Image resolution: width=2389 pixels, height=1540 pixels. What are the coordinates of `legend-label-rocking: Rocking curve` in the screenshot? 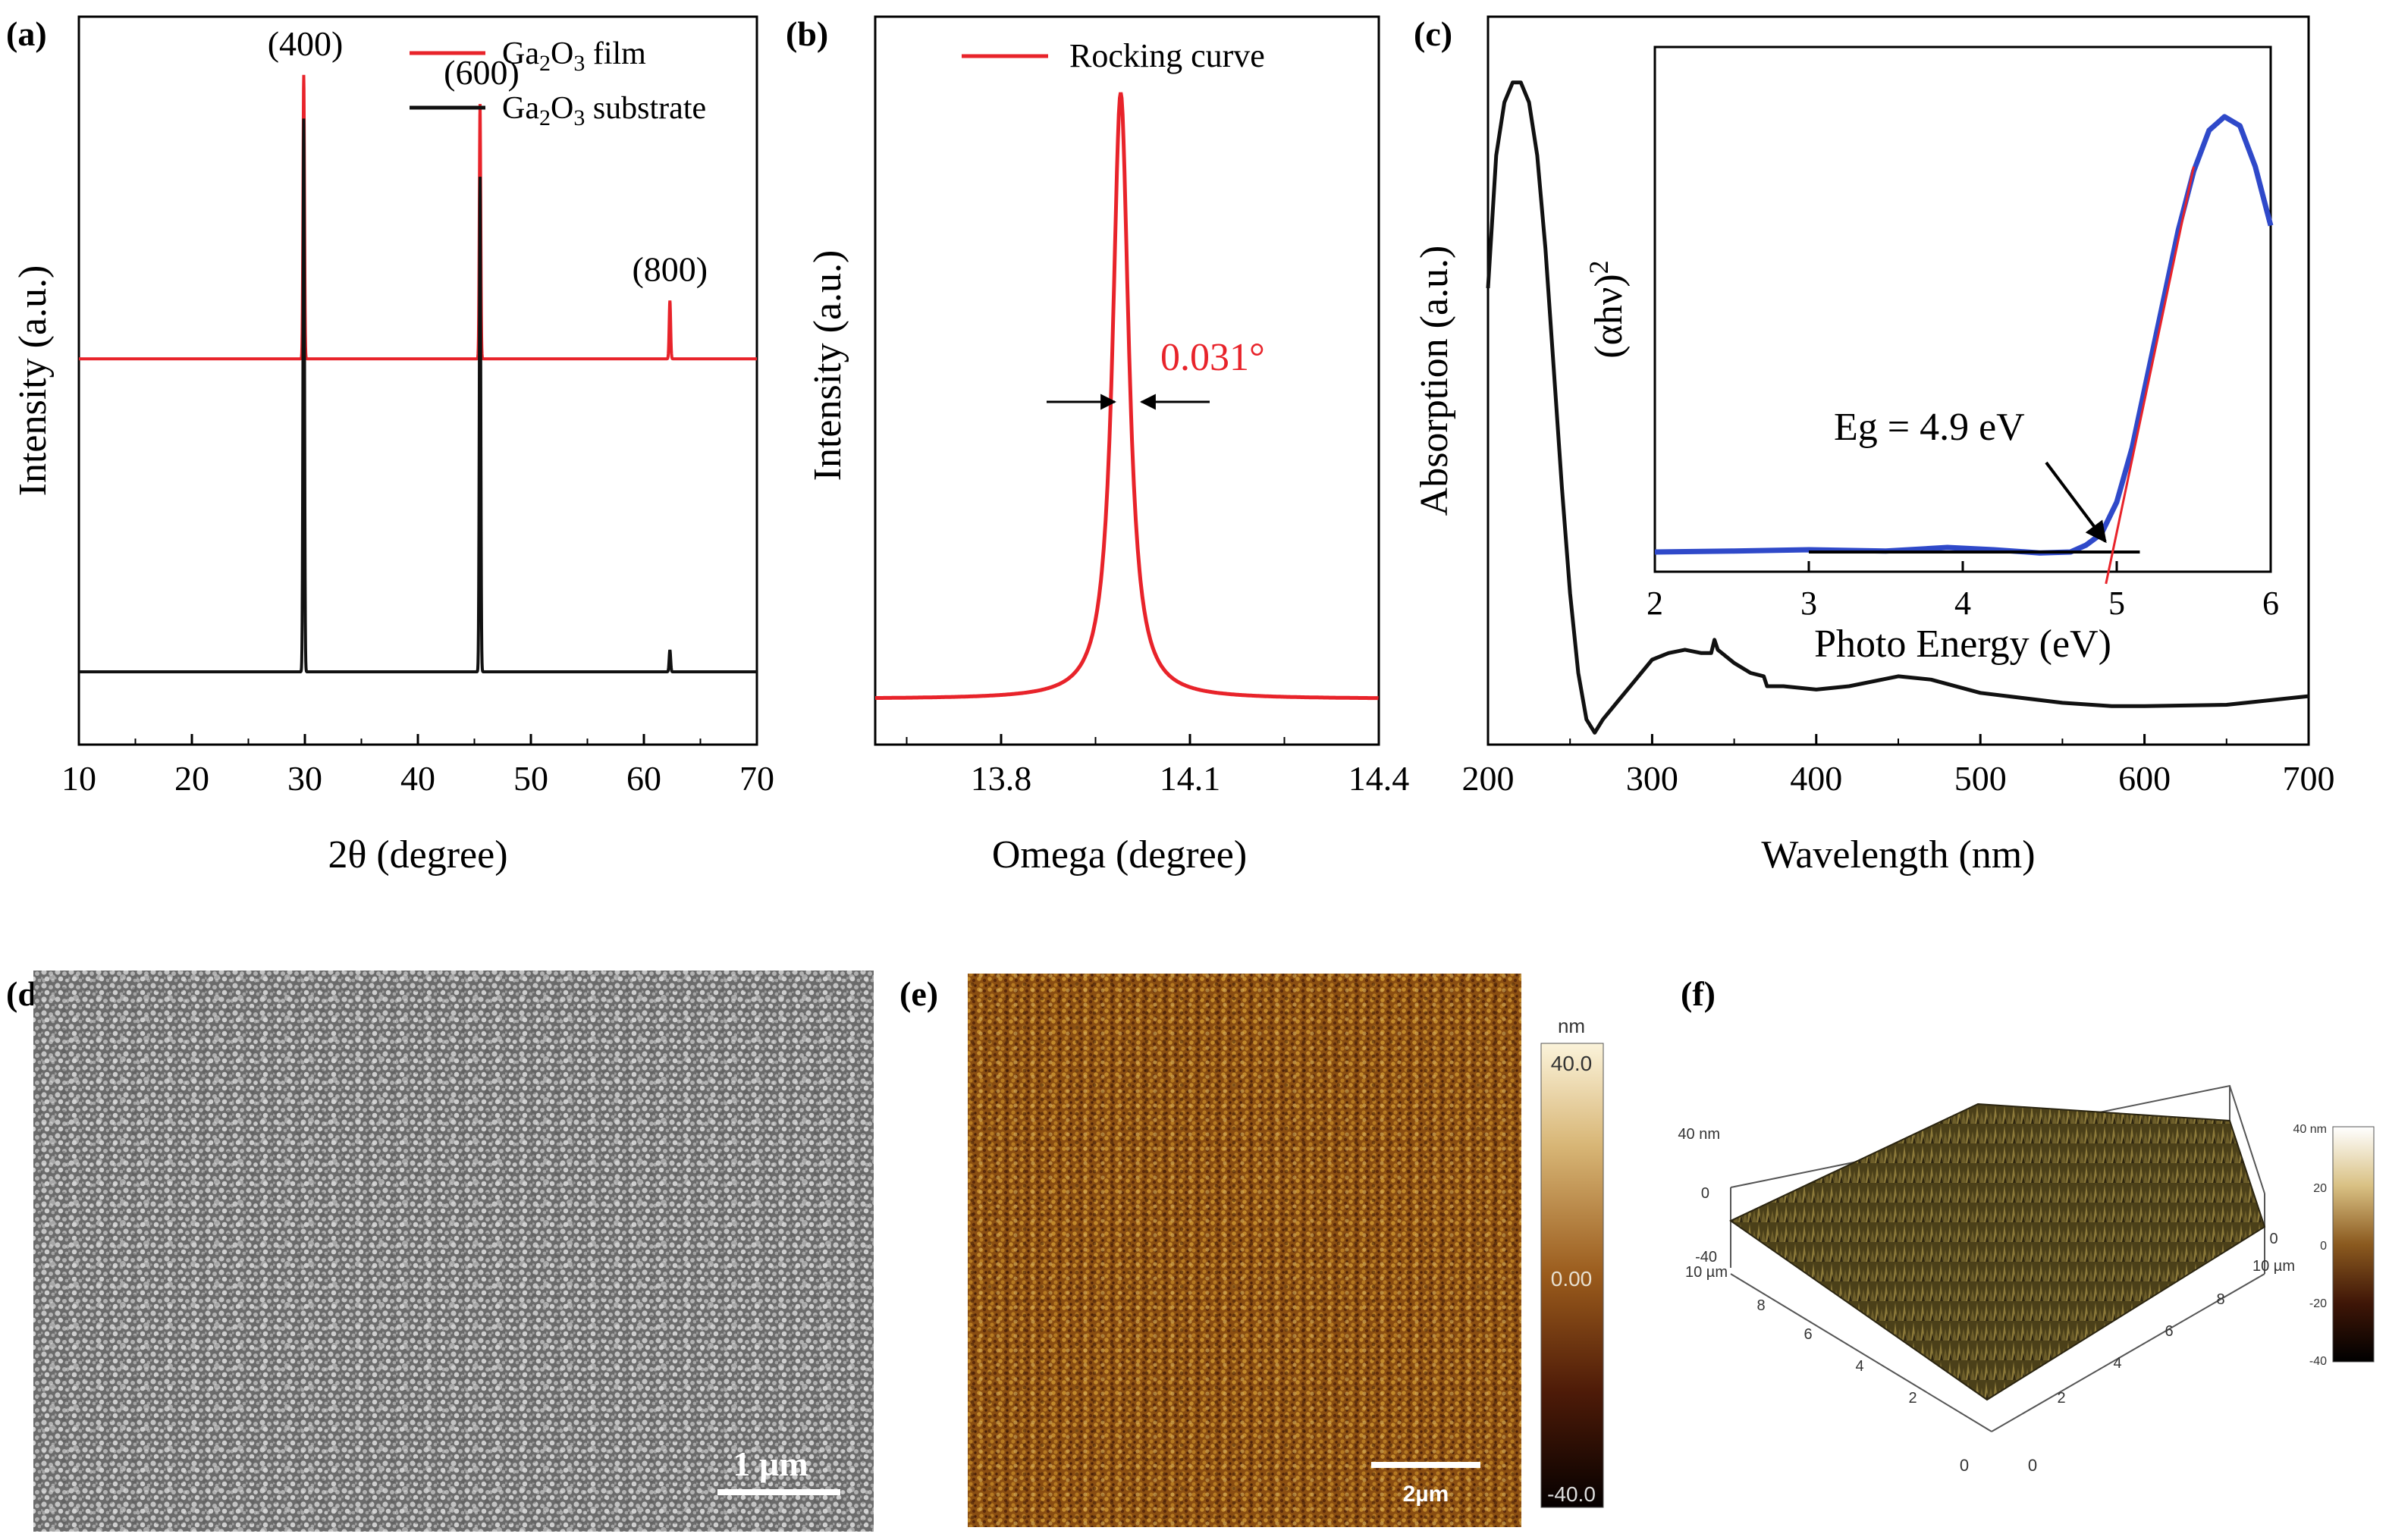 It's located at (1167, 56).